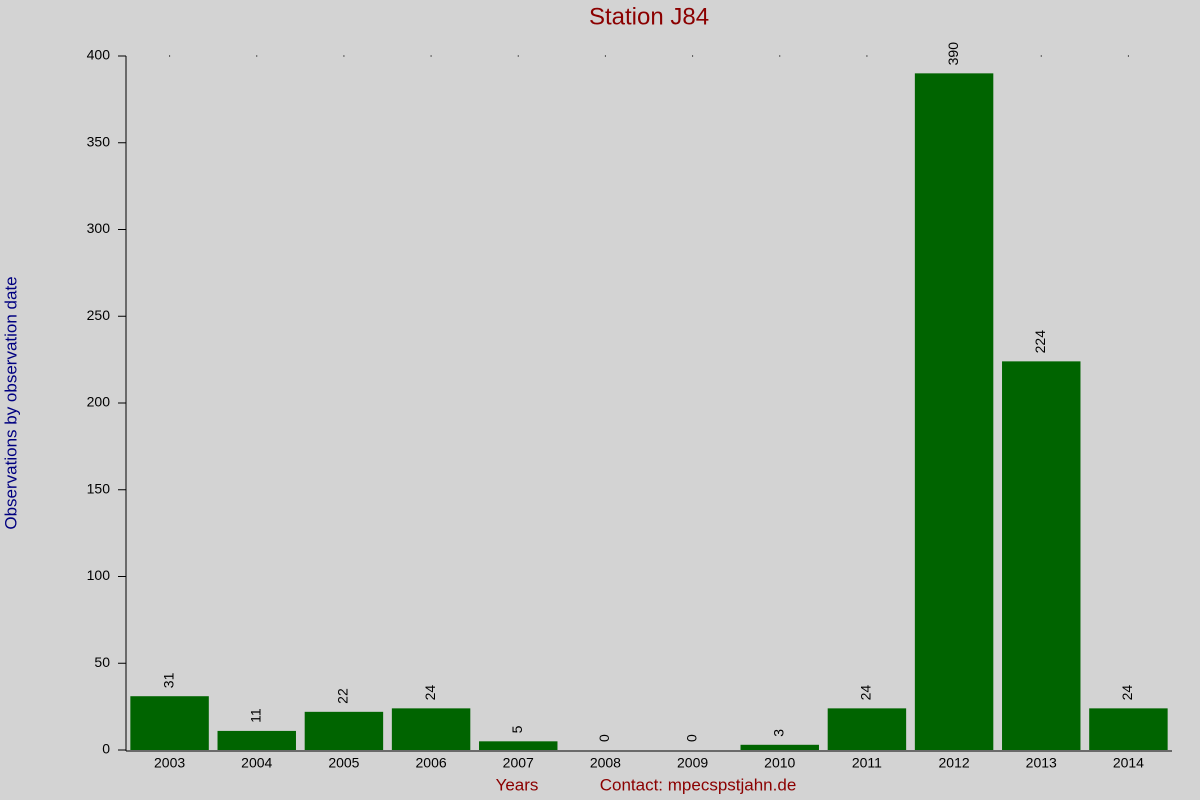 Image resolution: width=1200 pixels, height=800 pixels. I want to click on y-tick-label: 400, so click(99, 55).